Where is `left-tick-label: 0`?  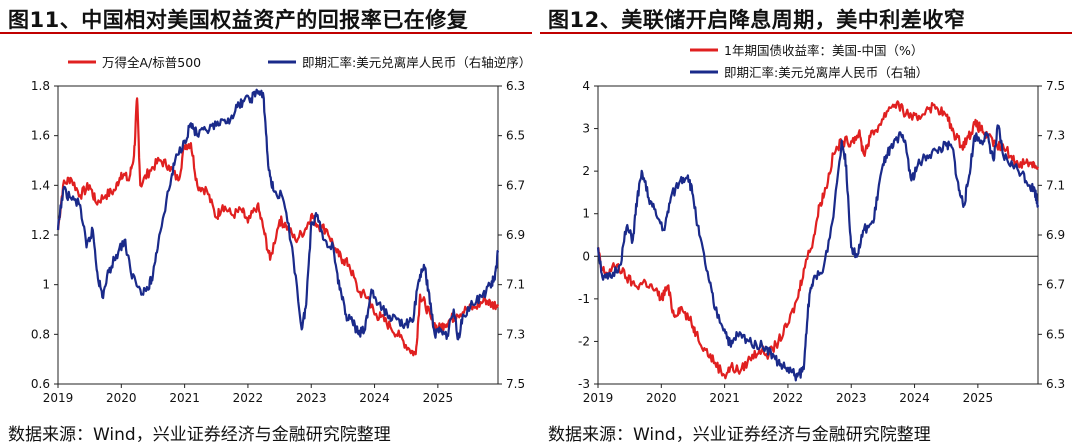
left-tick-label: 0 is located at coordinates (586, 256).